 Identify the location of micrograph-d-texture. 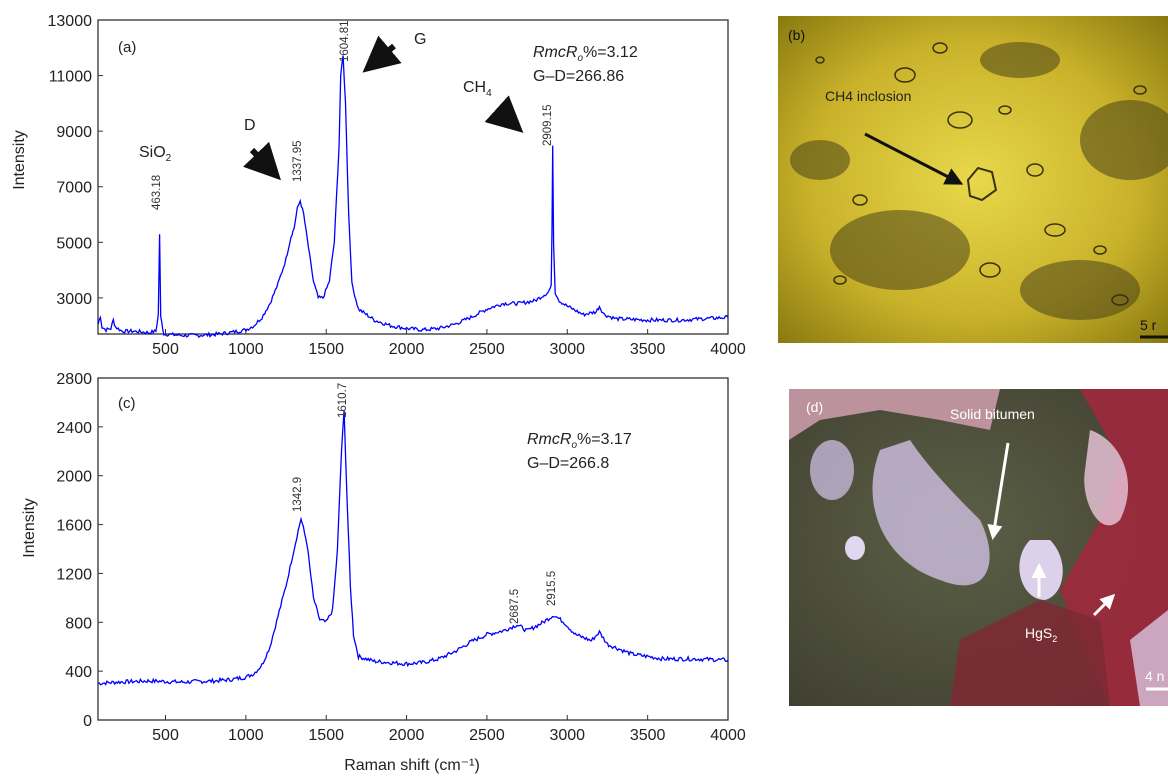
(978, 547).